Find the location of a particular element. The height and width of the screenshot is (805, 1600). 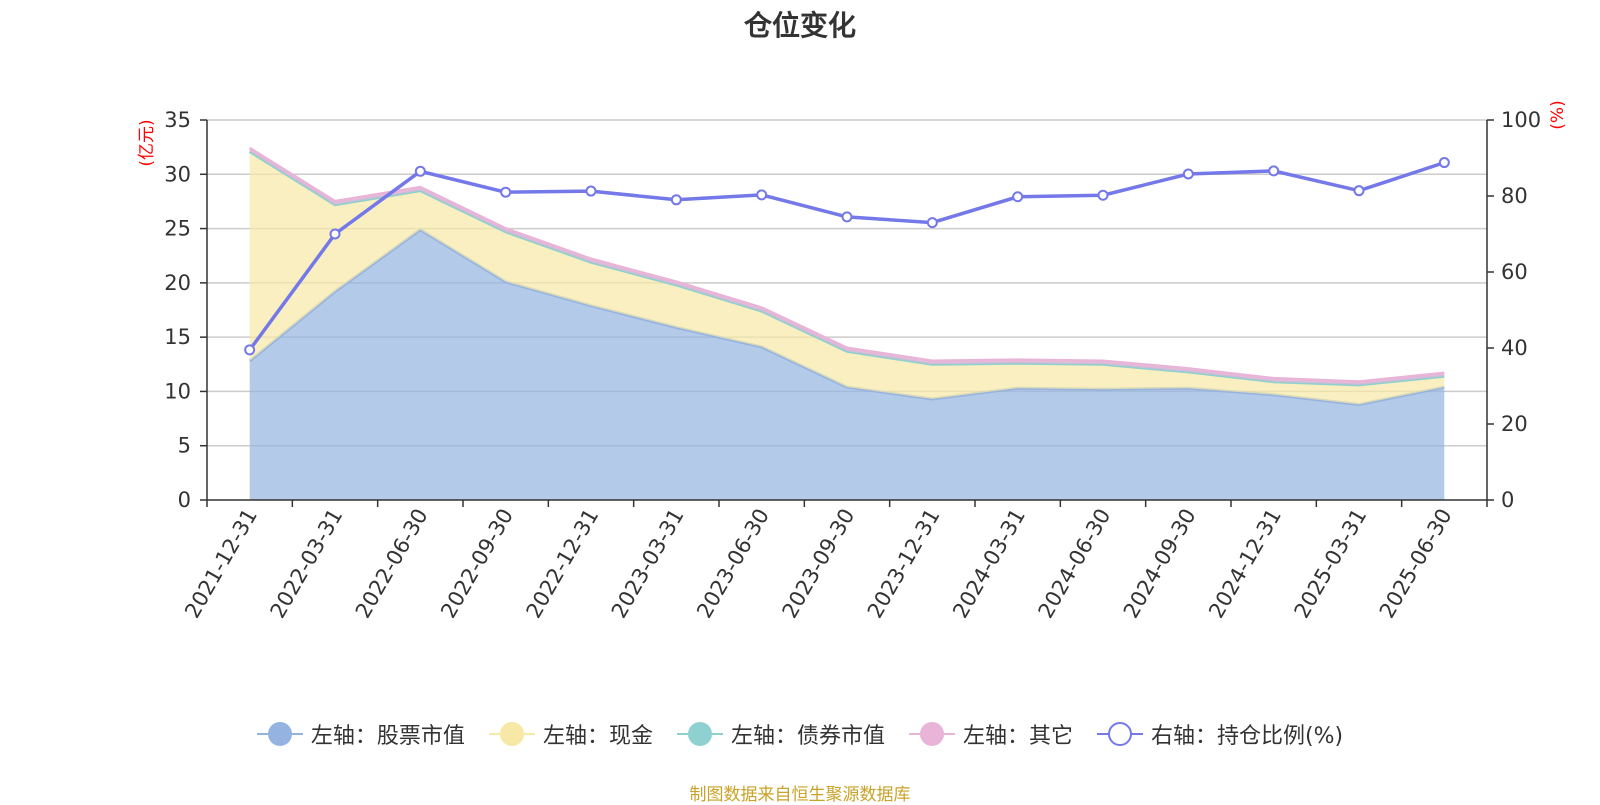

x-axis-tick-label: 2023-09-30 is located at coordinates (819, 564).